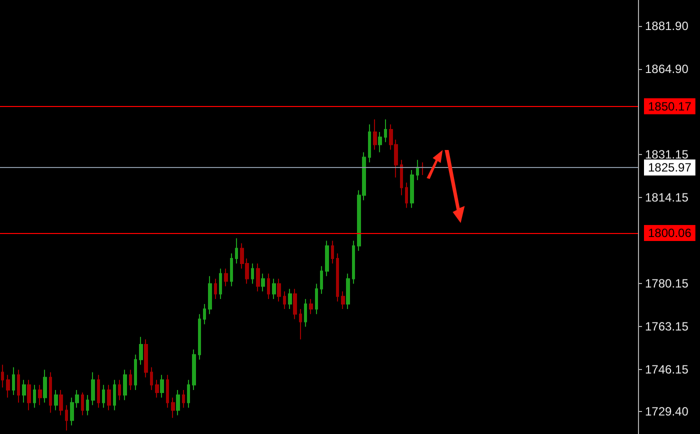 The width and height of the screenshot is (700, 434). What do you see at coordinates (667, 411) in the screenshot?
I see `y-tick-label: 1729.40` at bounding box center [667, 411].